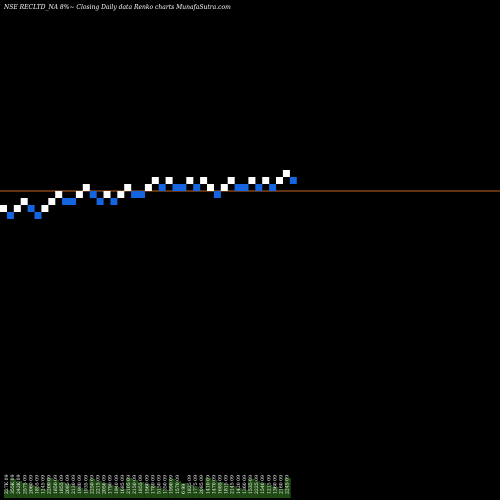  I want to click on volume-label: 1980 09, so click(80, 484).